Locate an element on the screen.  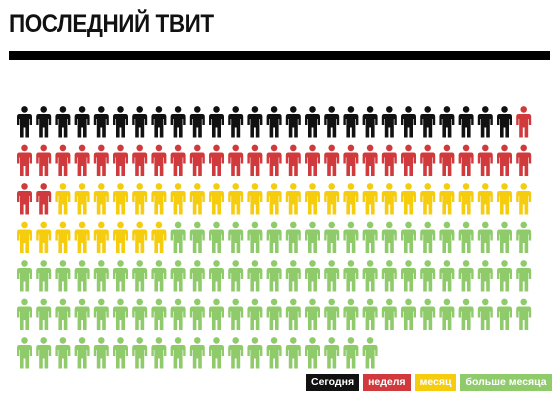
legend-item-month: месяц is located at coordinates (435, 382).